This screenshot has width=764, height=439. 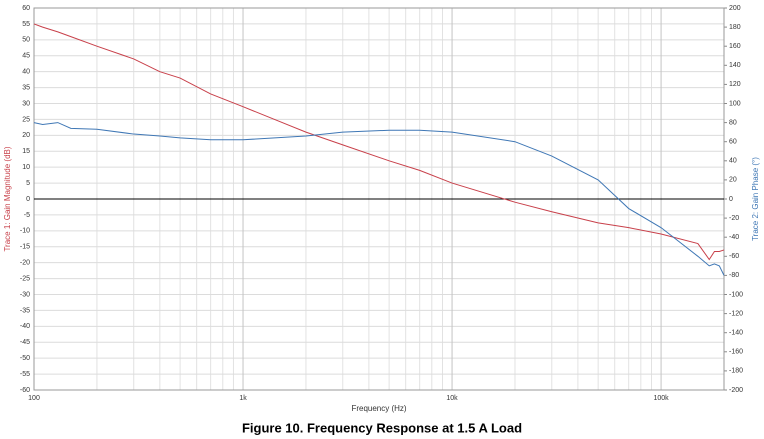 What do you see at coordinates (25, 263) in the screenshot?
I see `y-tick-label: -20` at bounding box center [25, 263].